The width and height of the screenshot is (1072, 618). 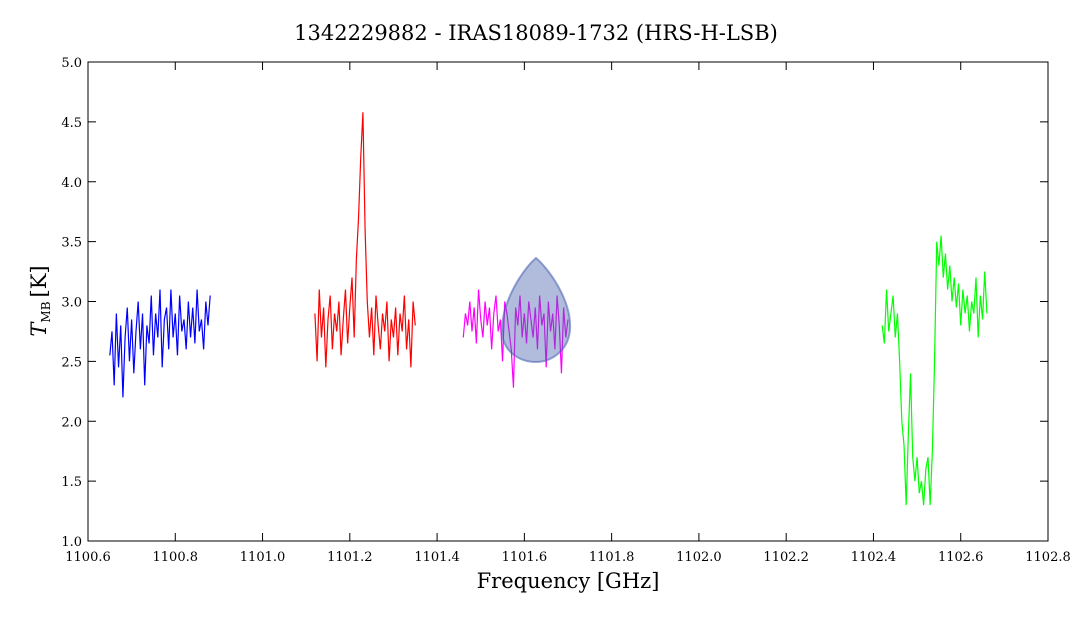 I want to click on x-tick-label: 1102.4, so click(x=874, y=557).